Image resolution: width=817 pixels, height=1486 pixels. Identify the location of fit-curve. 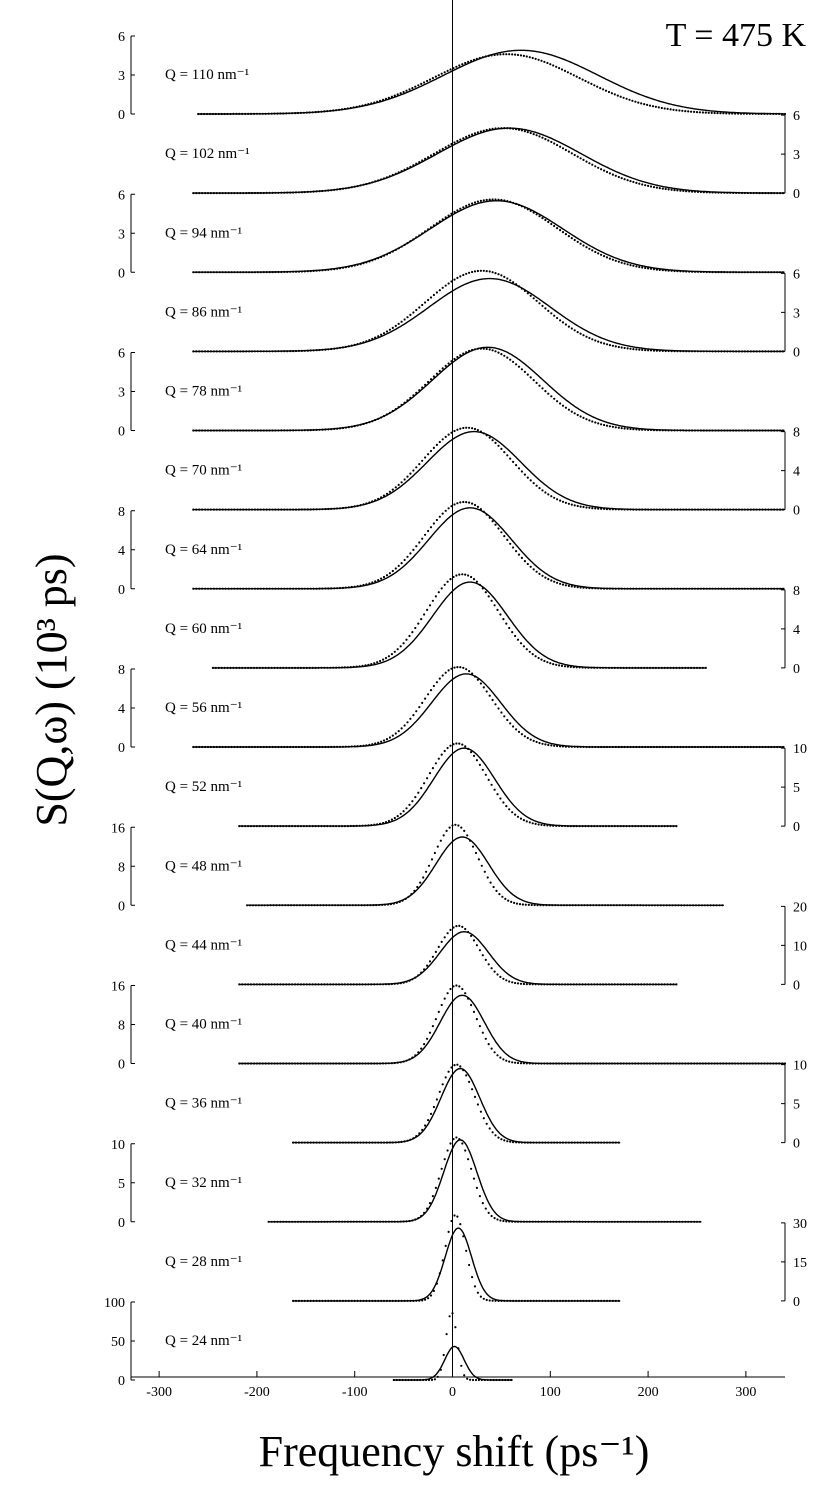
(453, 1363).